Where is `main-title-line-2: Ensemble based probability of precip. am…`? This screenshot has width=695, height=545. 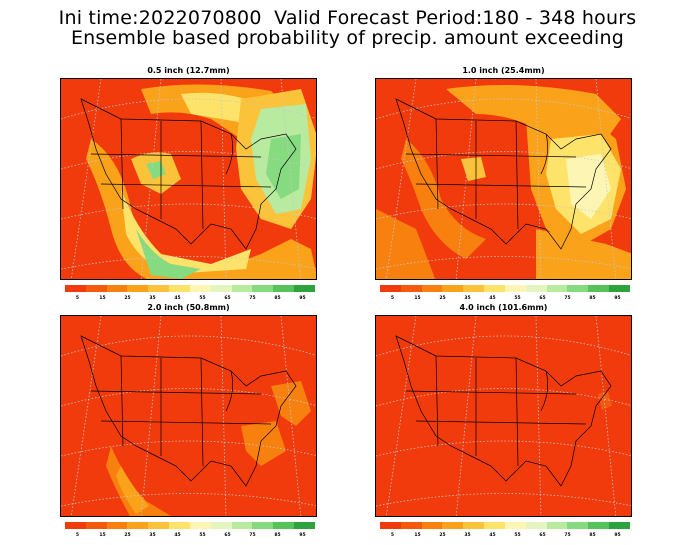
main-title-line-2: Ensemble based probability of precip. am… is located at coordinates (347, 38).